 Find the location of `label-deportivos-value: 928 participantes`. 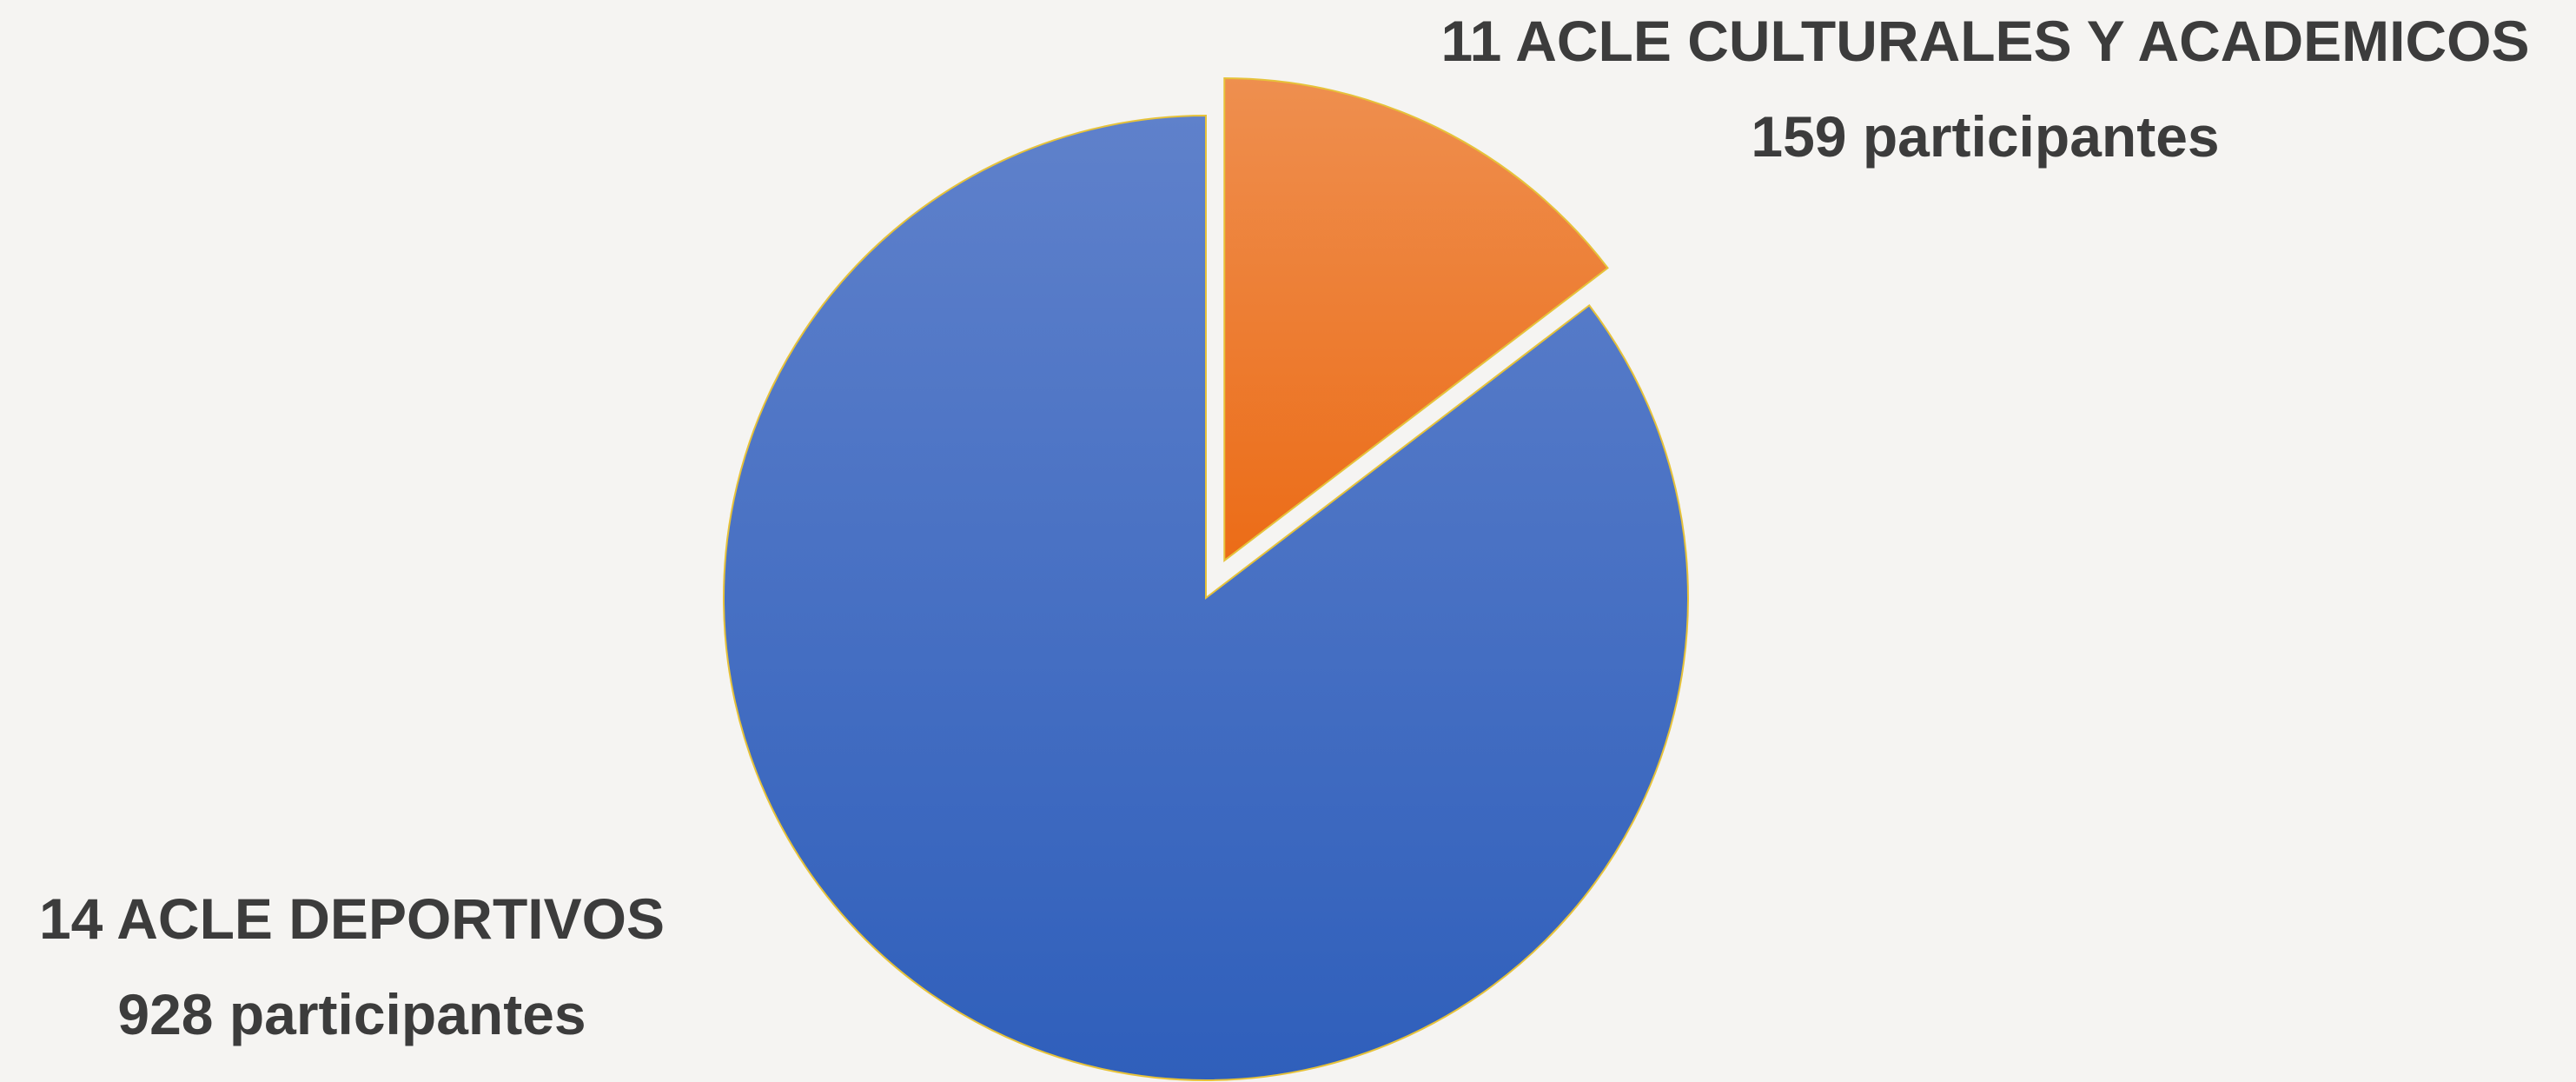

label-deportivos-value: 928 participantes is located at coordinates (351, 1014).